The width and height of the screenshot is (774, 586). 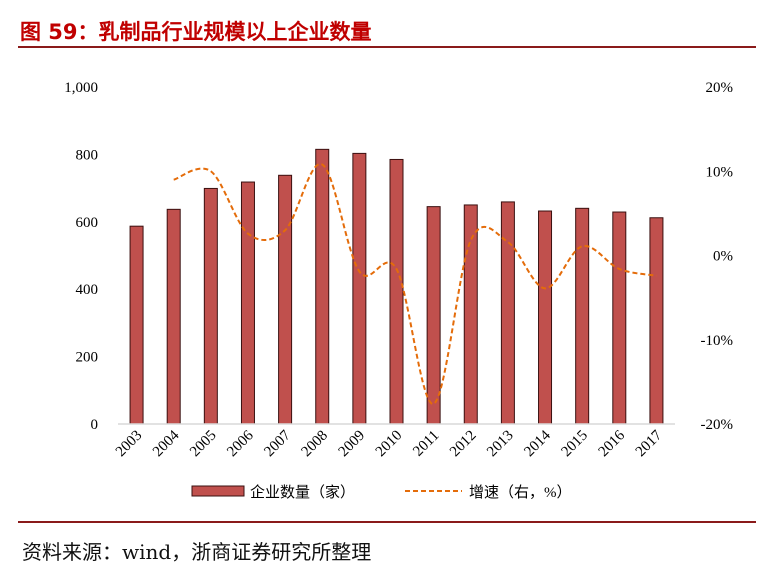 I want to click on x-tick-label: 2010, so click(x=389, y=444).